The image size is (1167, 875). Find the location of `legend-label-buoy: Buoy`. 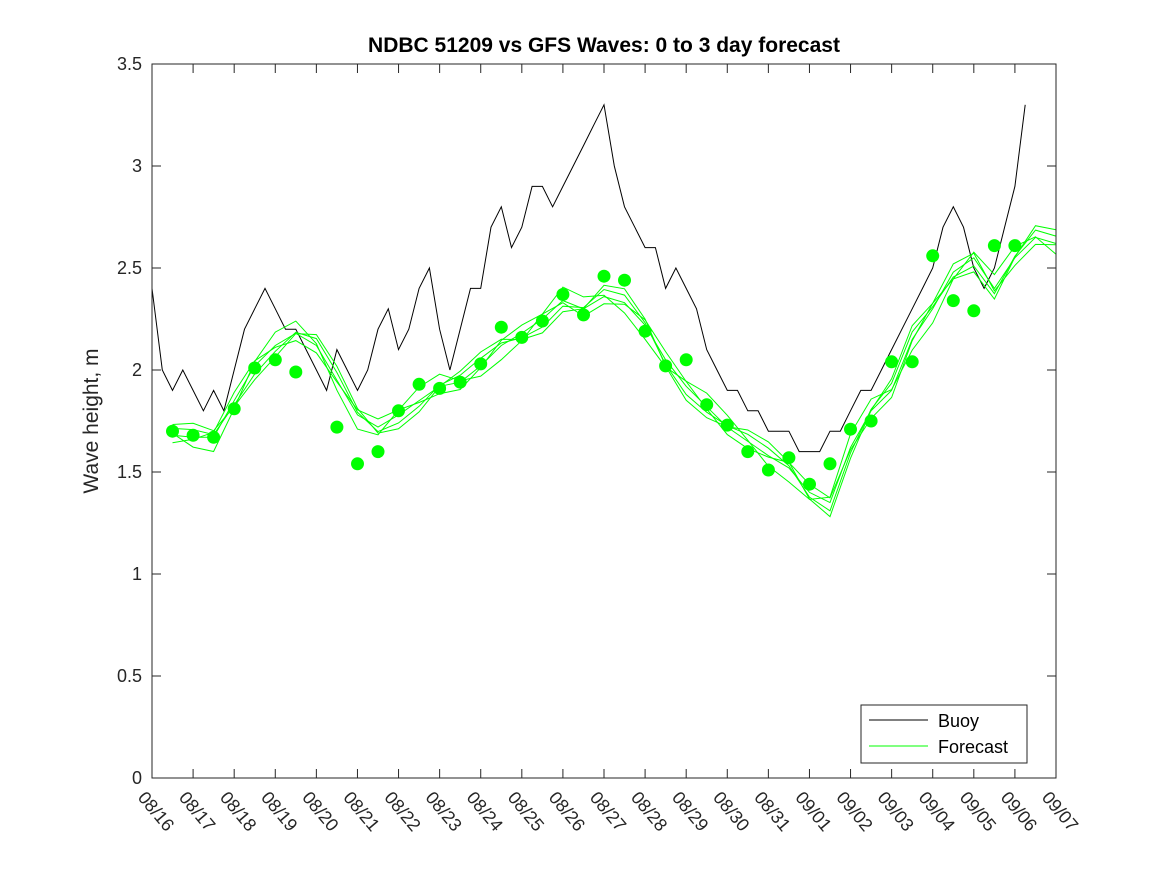

legend-label-buoy: Buoy is located at coordinates (958, 721).